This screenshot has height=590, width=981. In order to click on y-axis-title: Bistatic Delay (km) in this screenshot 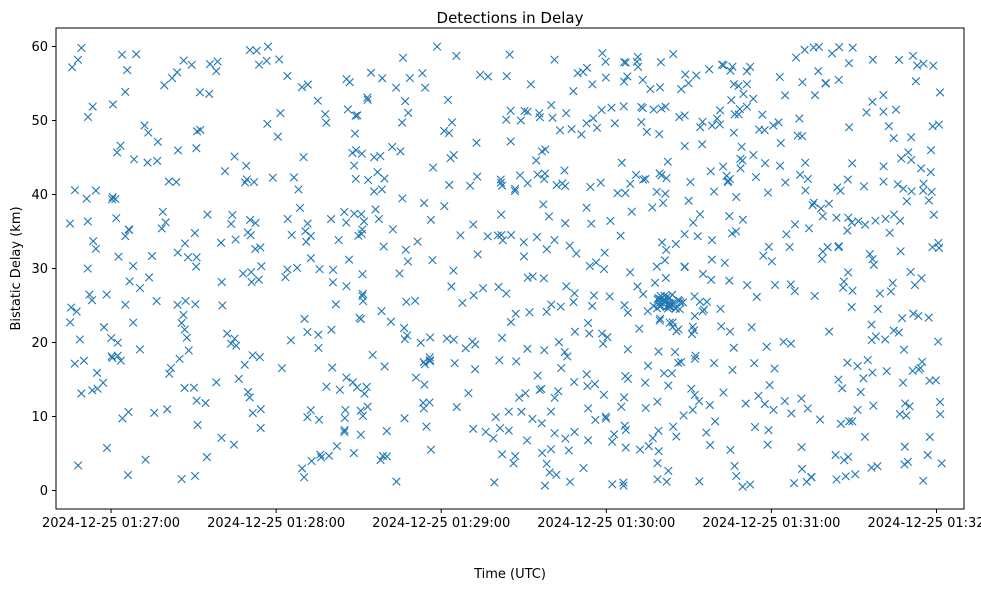, I will do `click(16, 268)`.